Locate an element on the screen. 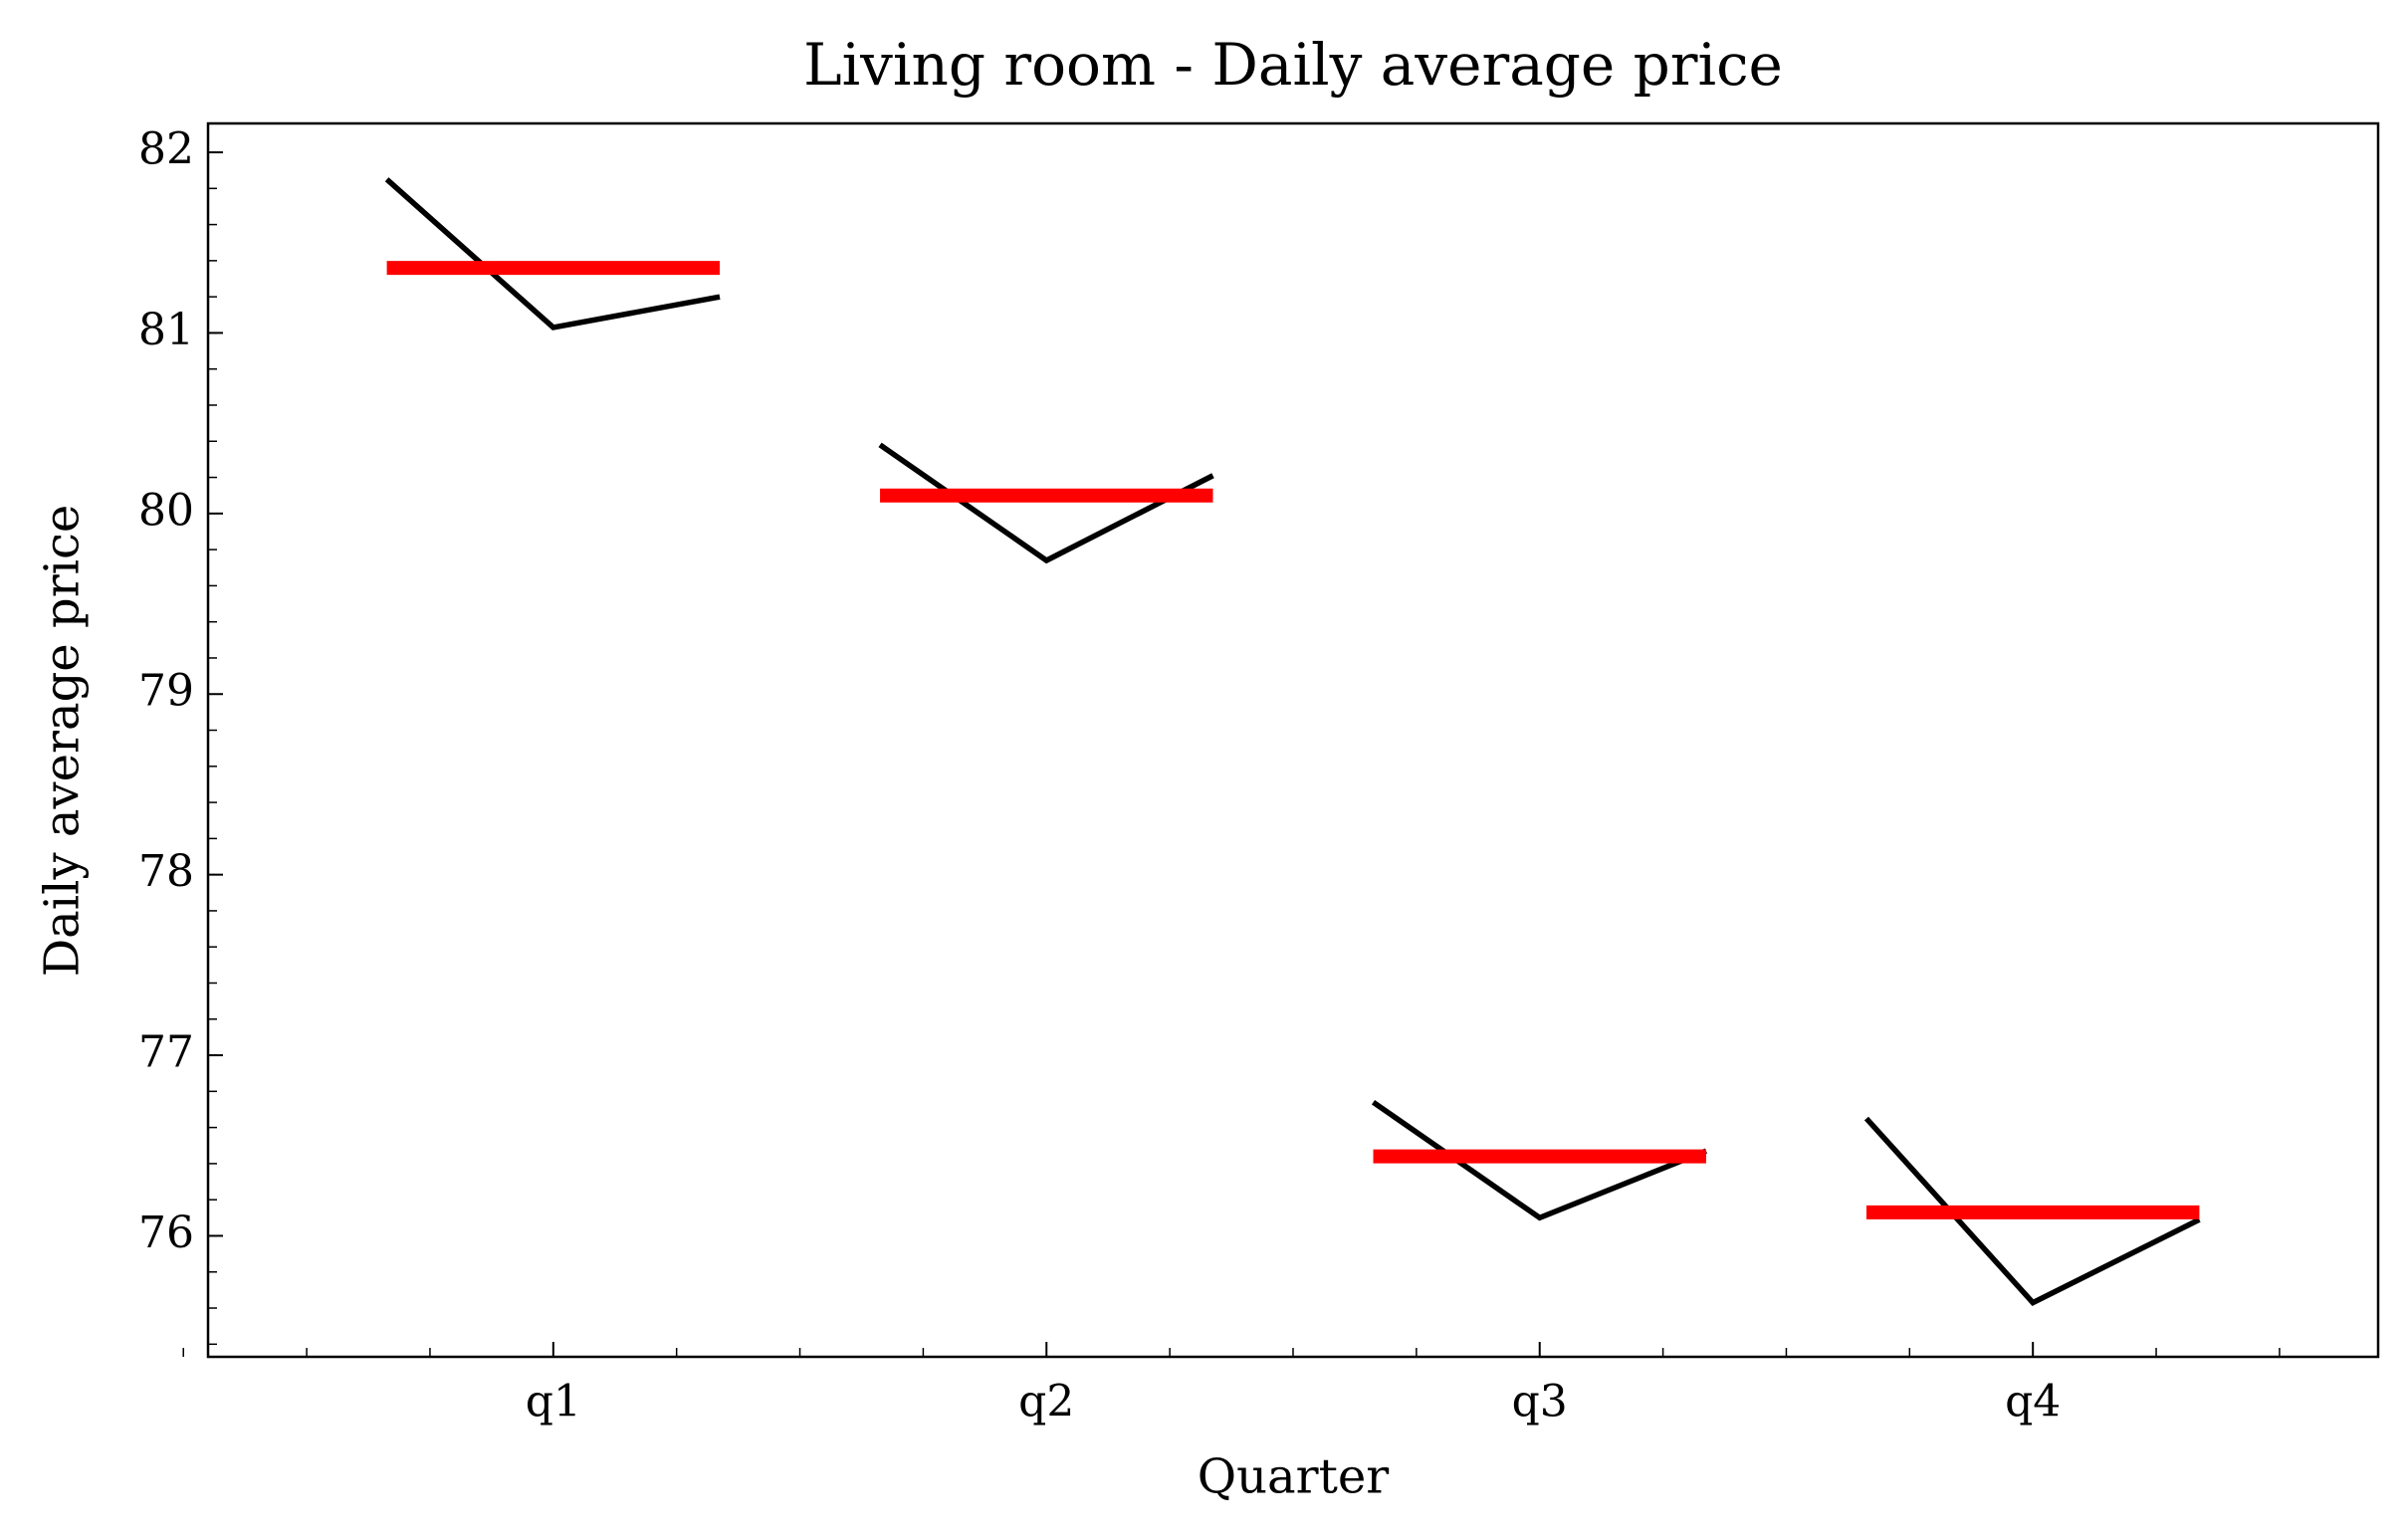 The image size is (2406, 1540). y-tick-label: 79 is located at coordinates (166, 692).